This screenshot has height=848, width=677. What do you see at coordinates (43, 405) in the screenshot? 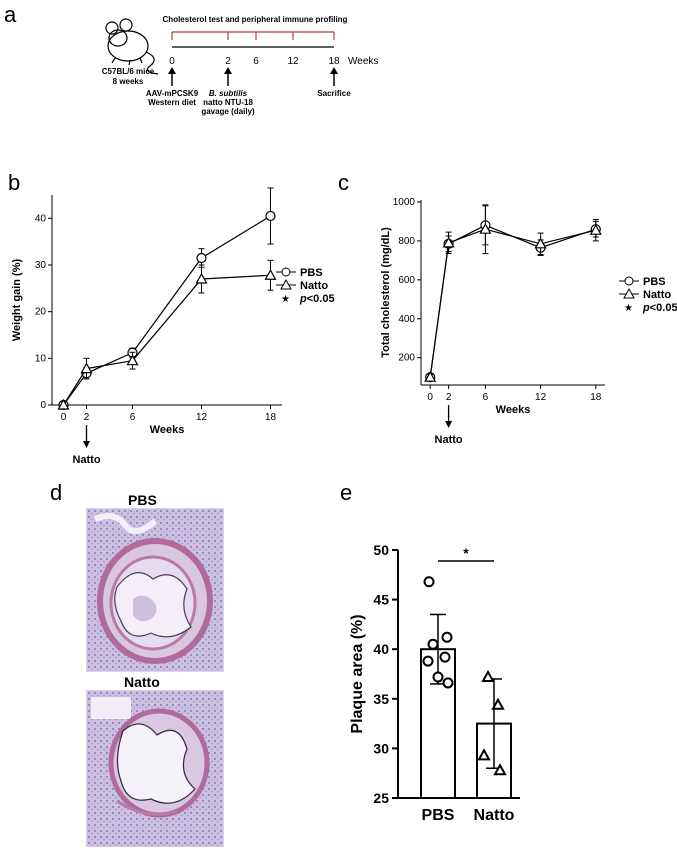
I see `y-tick-label: 0` at bounding box center [43, 405].